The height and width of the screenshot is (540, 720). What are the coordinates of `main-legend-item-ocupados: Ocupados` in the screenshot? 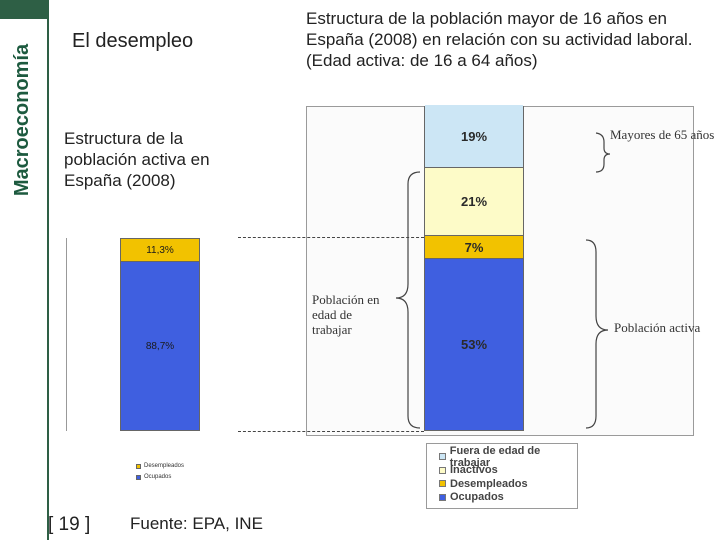 It's located at (508, 498).